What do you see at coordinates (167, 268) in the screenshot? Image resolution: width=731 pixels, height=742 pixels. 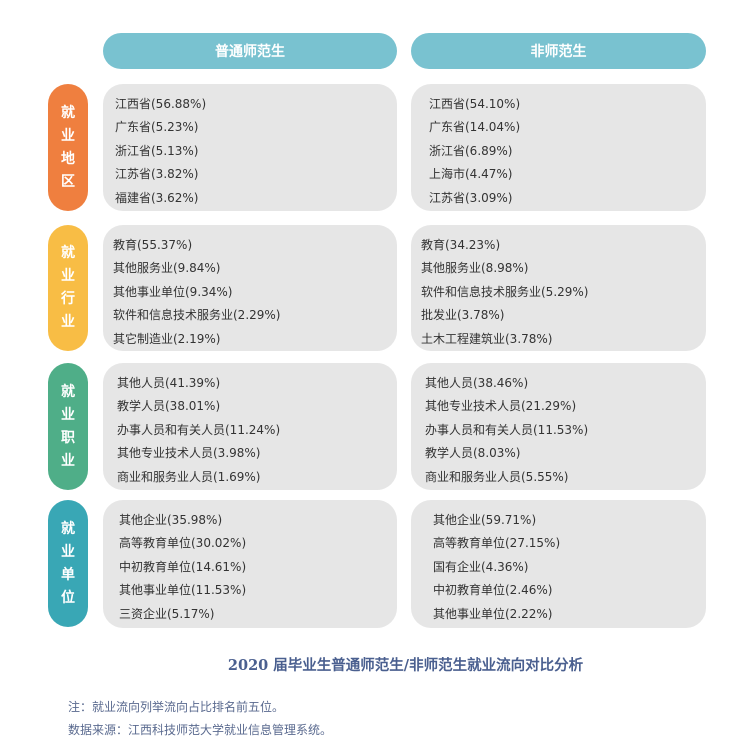 I see `list-item: 其他服务业(9.84%)` at bounding box center [167, 268].